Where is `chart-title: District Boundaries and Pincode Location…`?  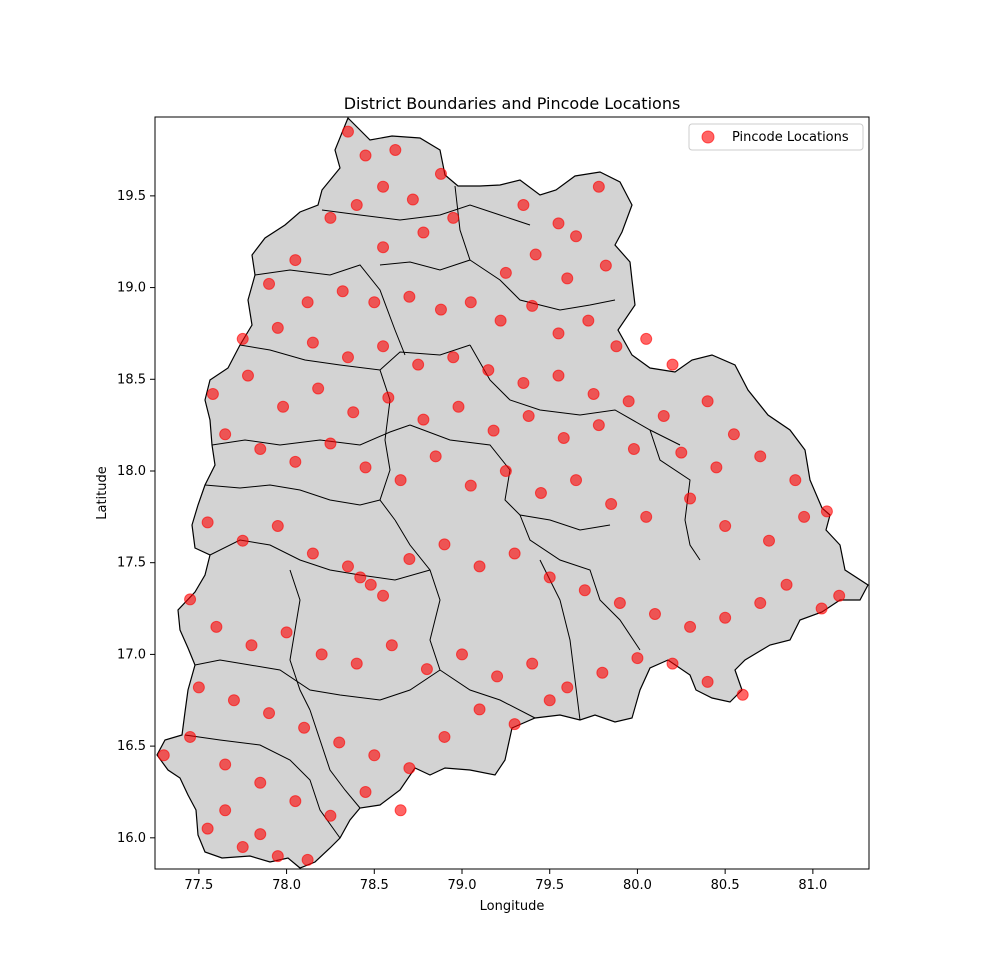
chart-title: District Boundaries and Pincode Location… is located at coordinates (512, 103).